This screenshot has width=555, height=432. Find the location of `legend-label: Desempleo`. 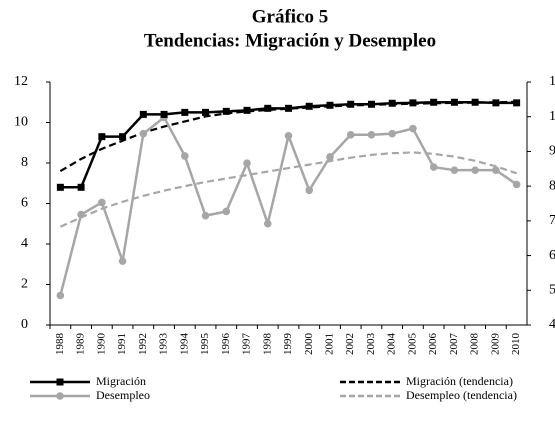

legend-label: Desempleo is located at coordinates (123, 395).